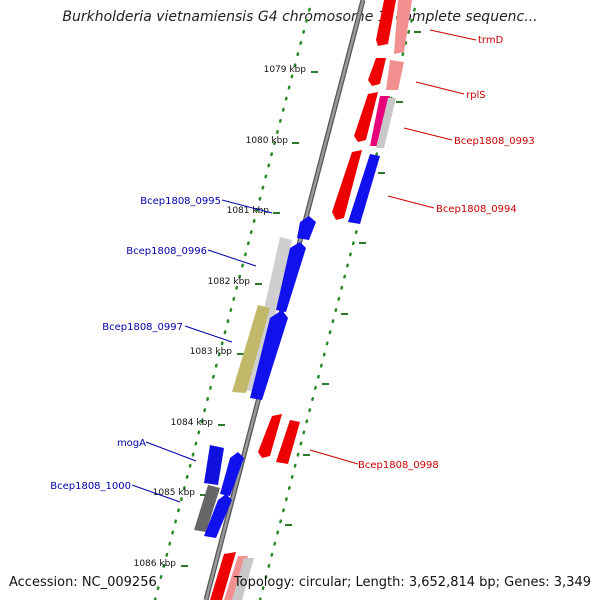 This screenshot has height=600, width=600. What do you see at coordinates (131, 443) in the screenshot?
I see `label-mogA: mogA` at bounding box center [131, 443].